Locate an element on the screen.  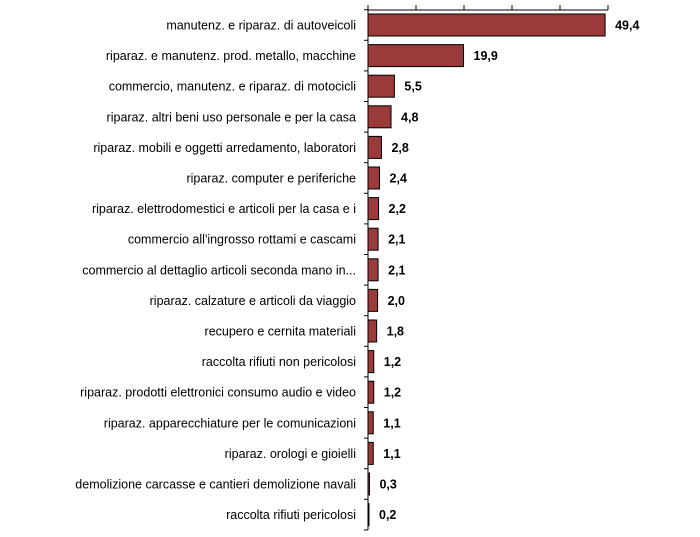
category-label: raccolta rifiuti non pericolosi is located at coordinates (279, 362).